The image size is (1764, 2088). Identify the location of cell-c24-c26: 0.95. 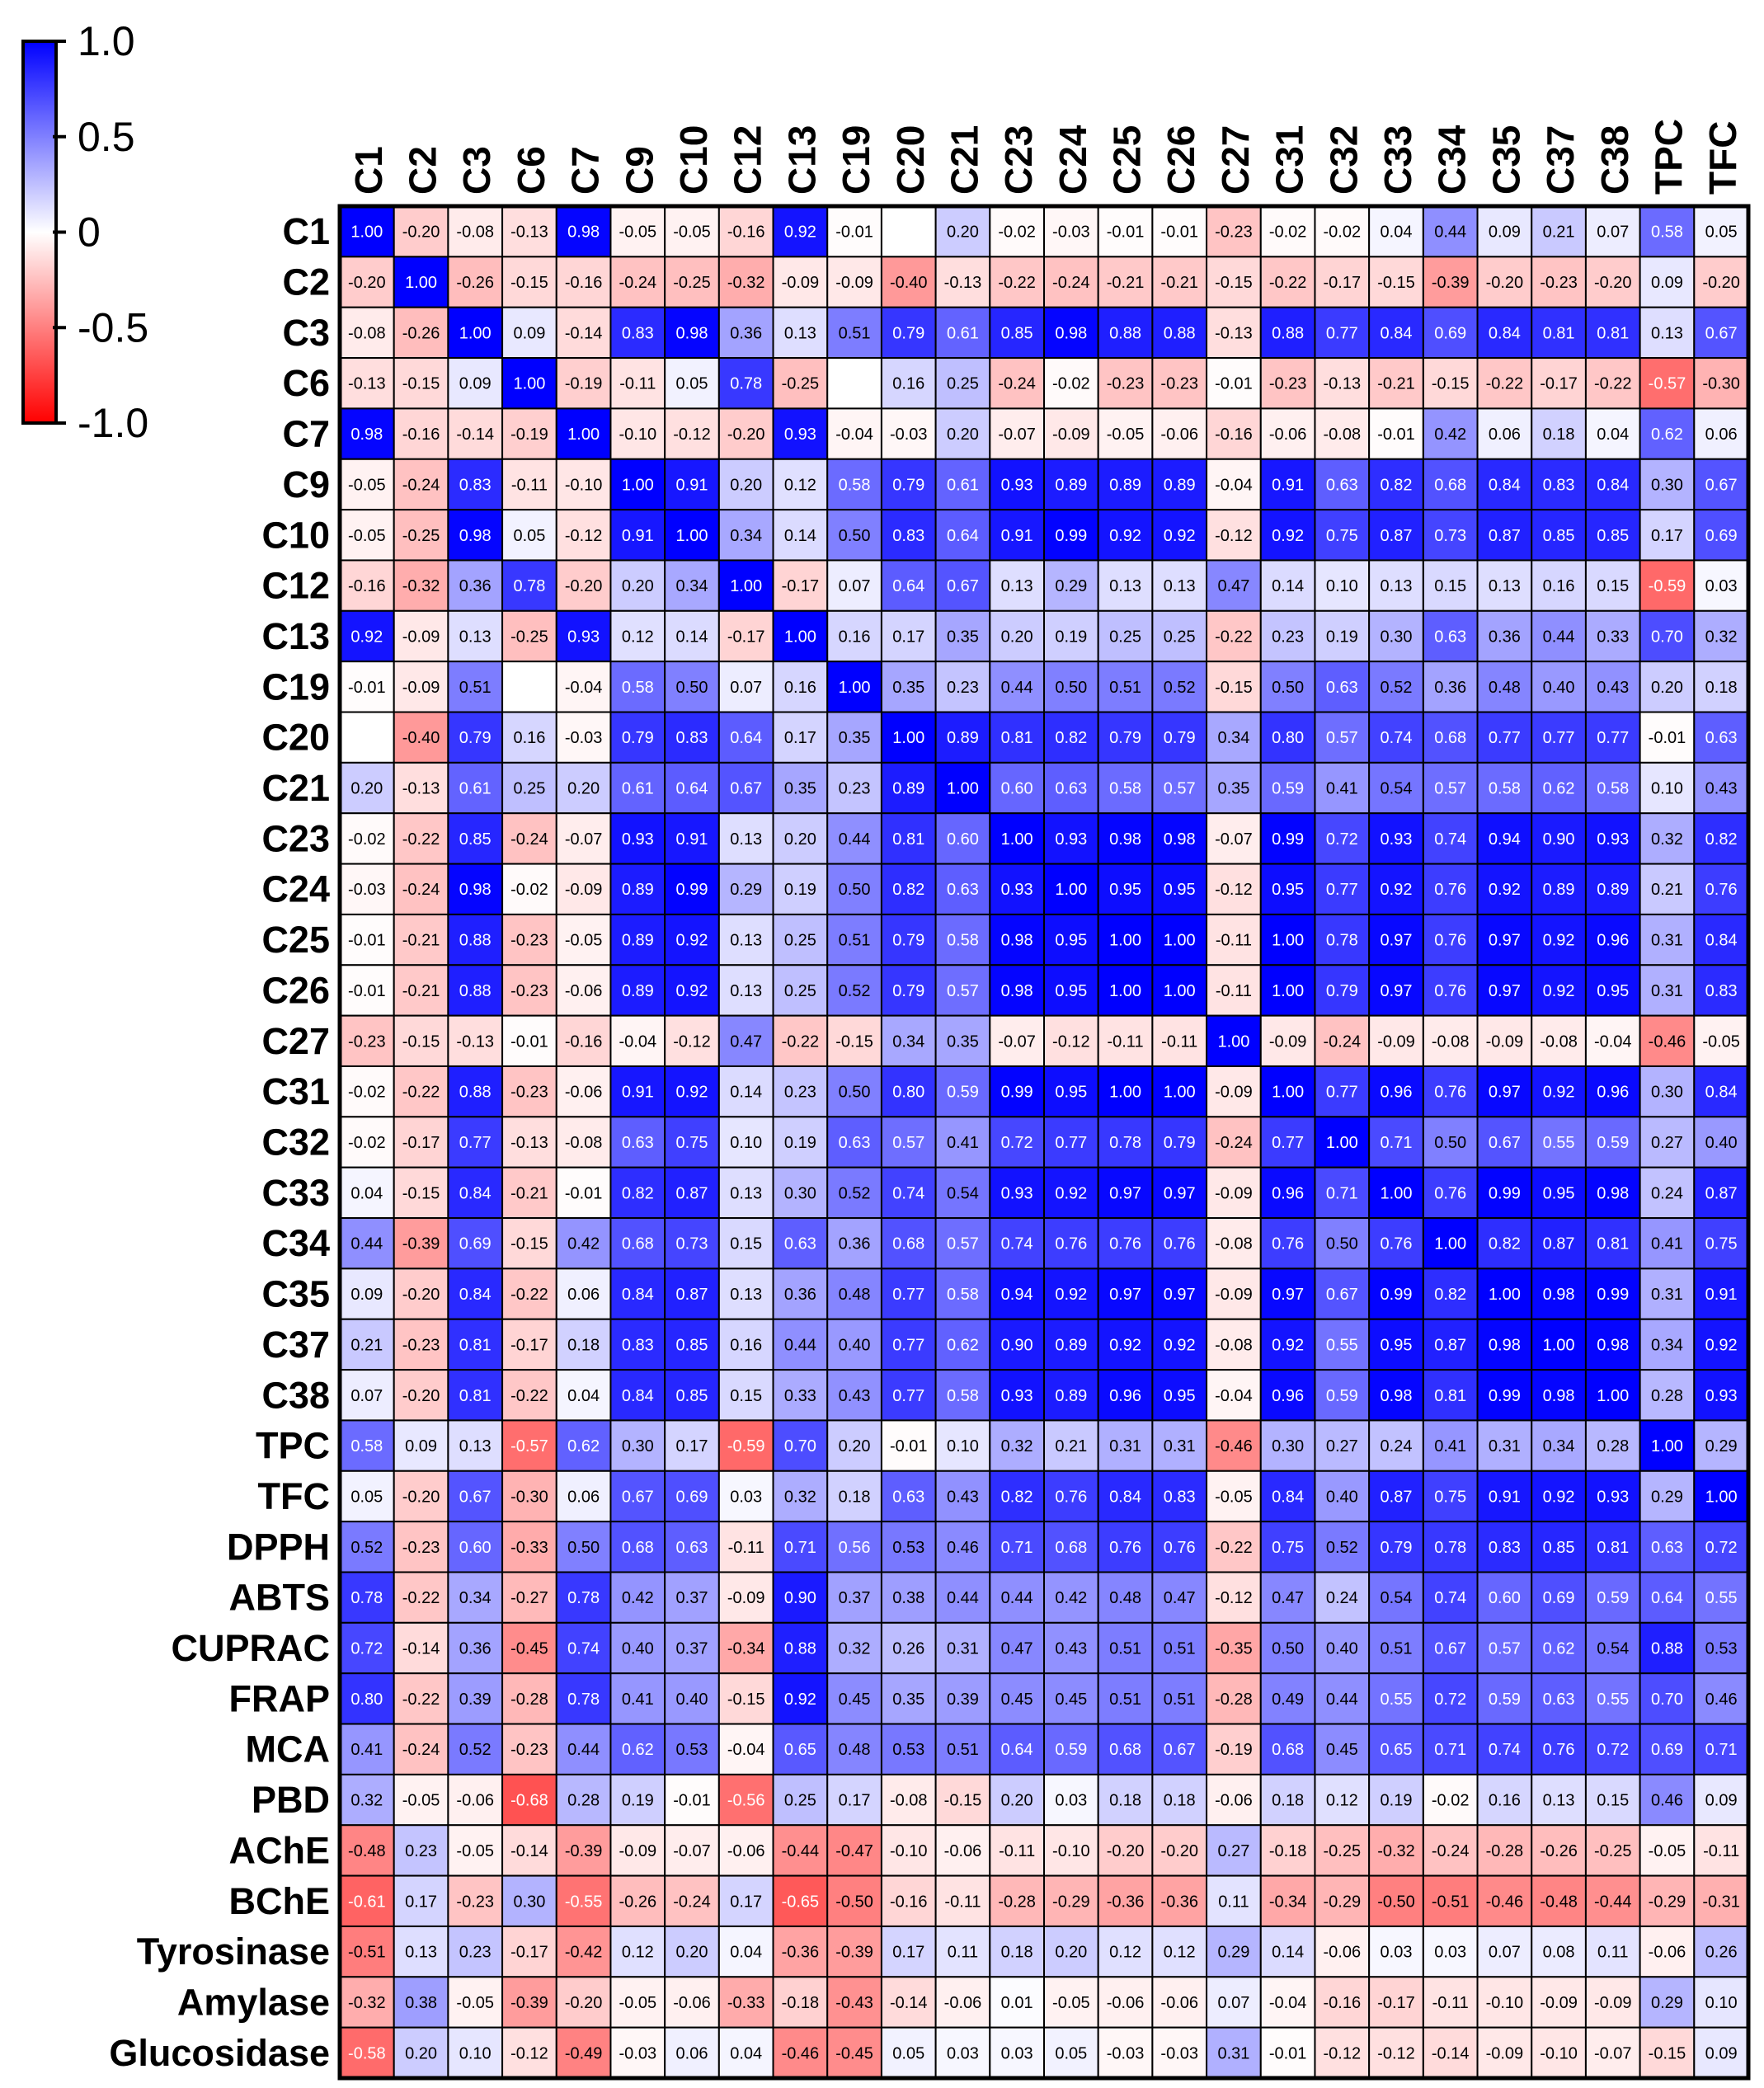
(1179, 889).